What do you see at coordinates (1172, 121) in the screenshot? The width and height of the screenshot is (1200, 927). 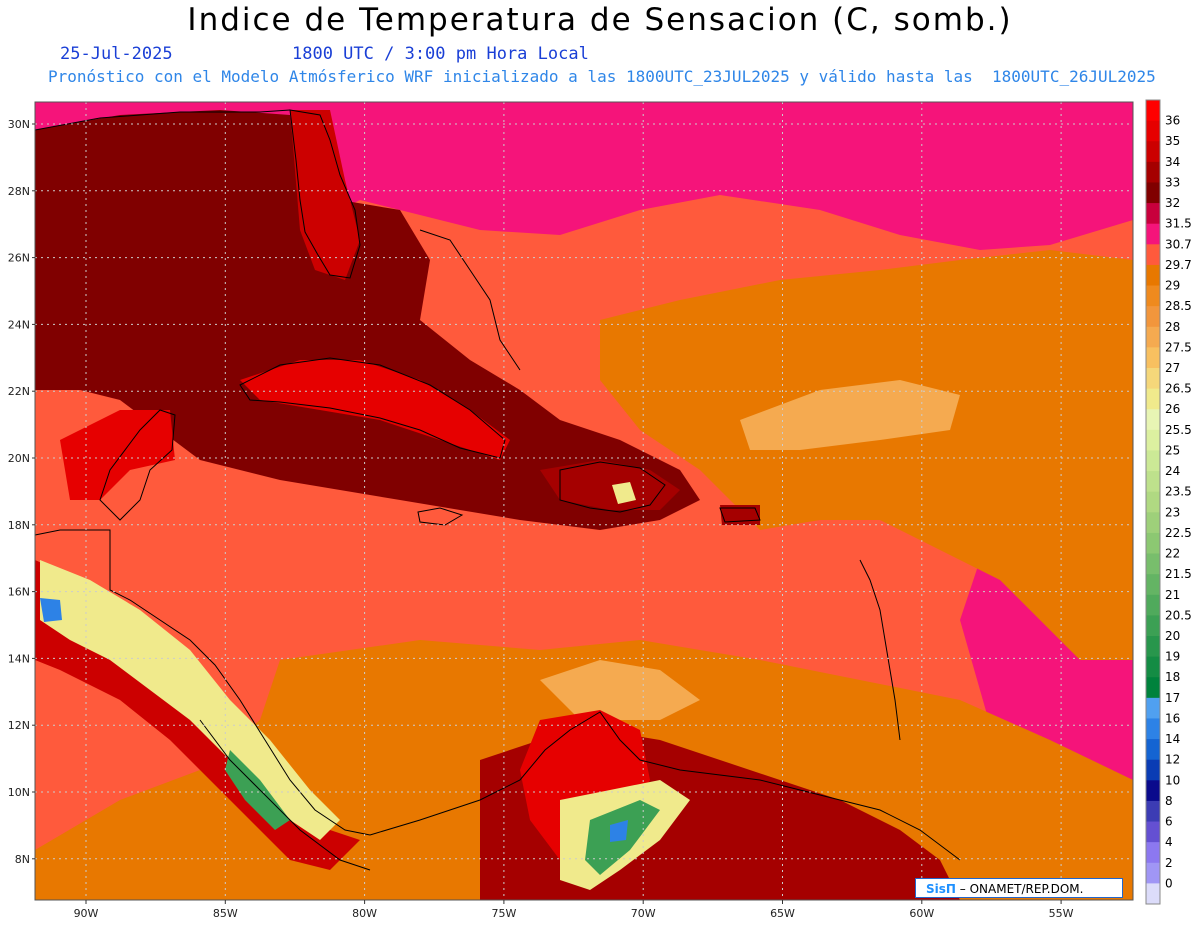 I see `colorbar-label: 36` at bounding box center [1172, 121].